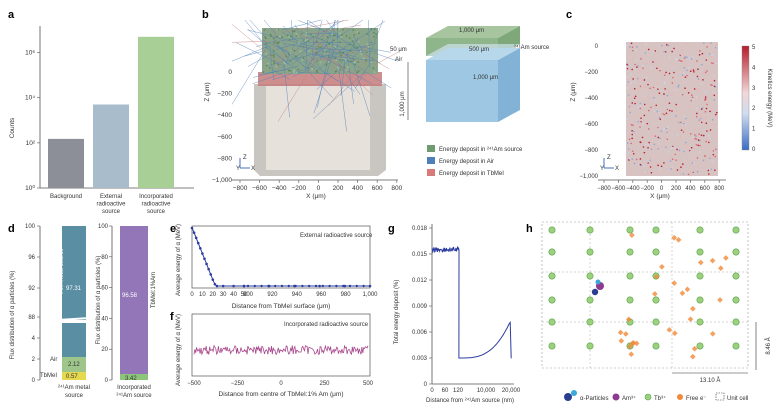  I want to click on schematic-dim-height: 1,000 μm, so click(403, 103).